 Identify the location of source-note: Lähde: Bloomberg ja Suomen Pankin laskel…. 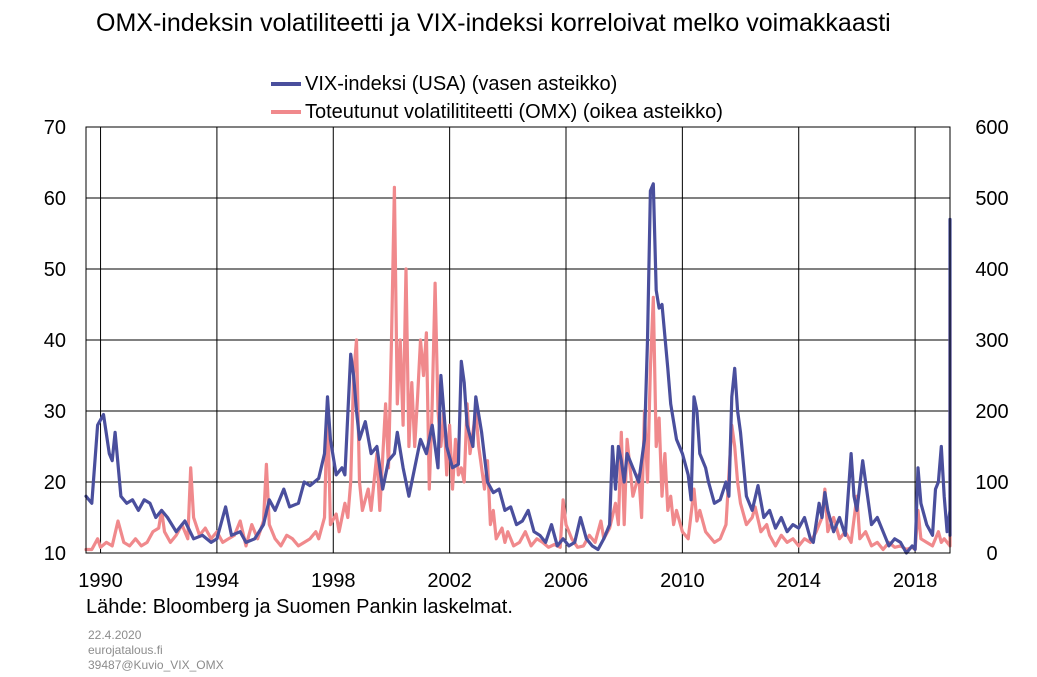
(299, 607).